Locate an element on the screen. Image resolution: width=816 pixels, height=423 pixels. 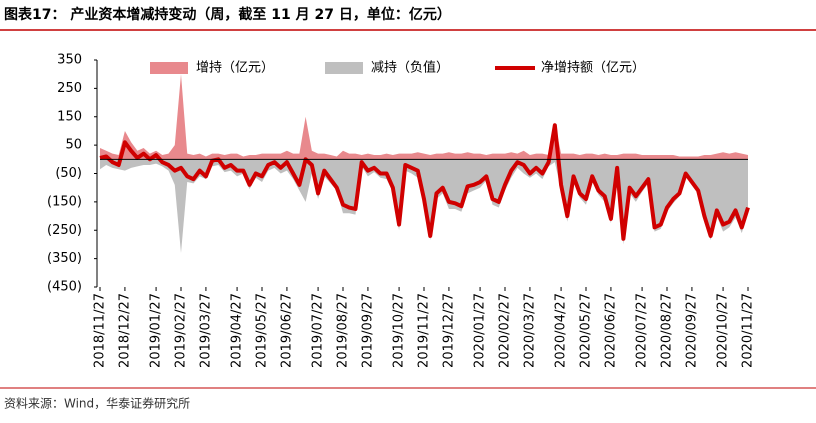
x-tick-label: 2019/01/27 is located at coordinates (156, 330).